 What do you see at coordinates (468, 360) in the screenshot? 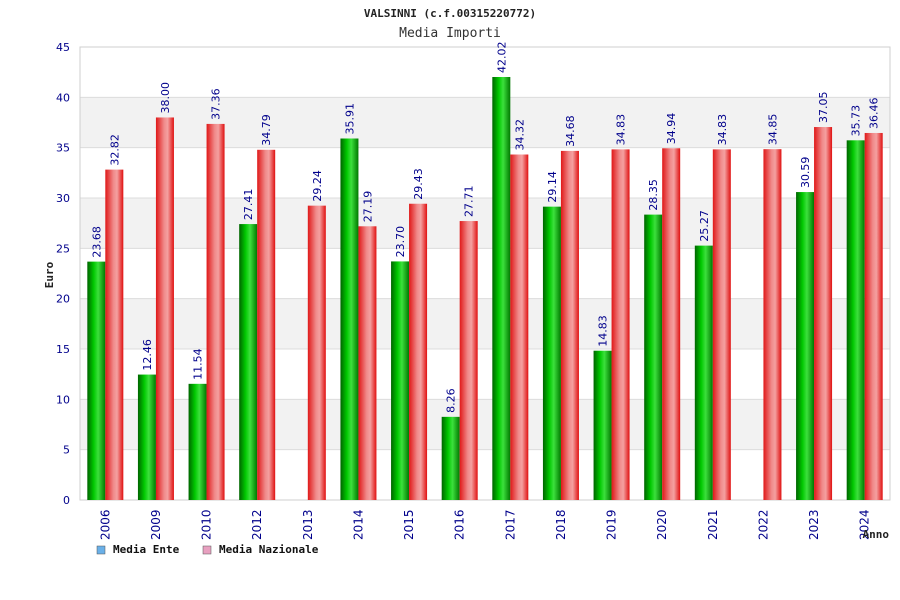
I see `bar-media-nazionale-2016` at bounding box center [468, 360].